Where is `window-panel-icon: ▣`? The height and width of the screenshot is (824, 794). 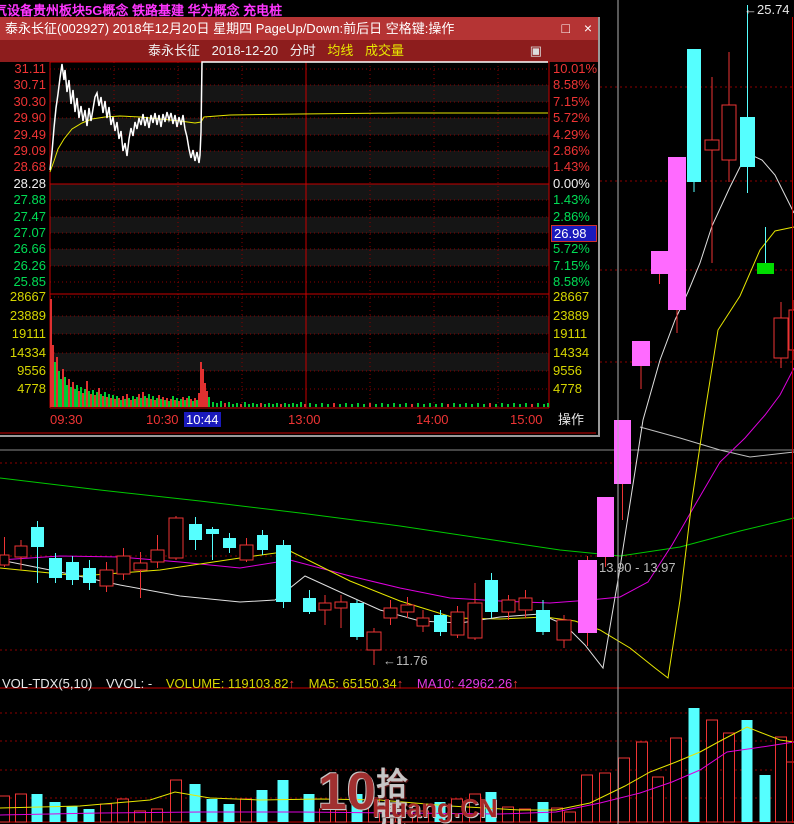
window-panel-icon: ▣ is located at coordinates (535, 50).